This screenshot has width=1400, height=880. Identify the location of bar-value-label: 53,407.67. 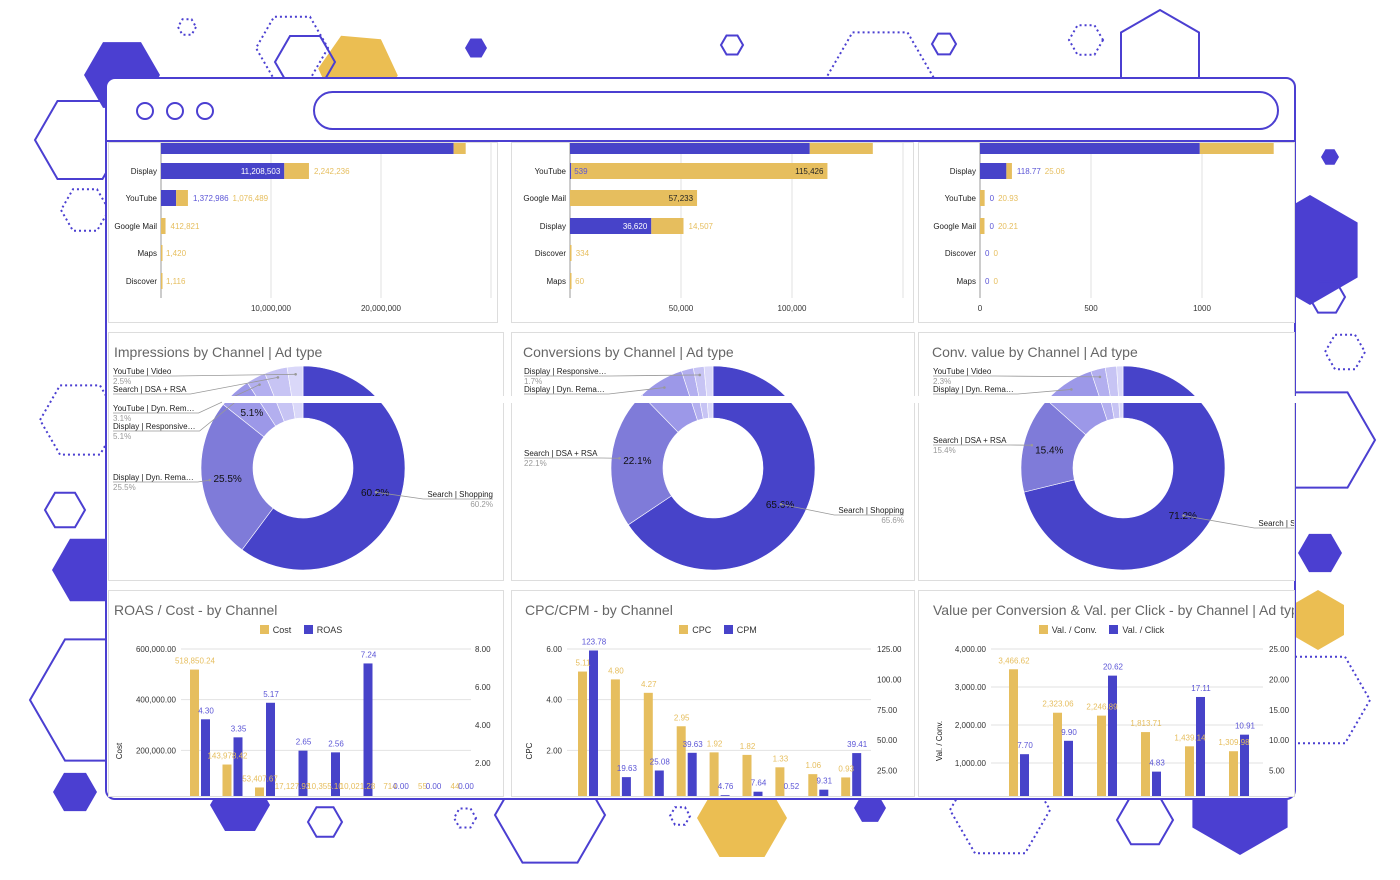
(260, 778).